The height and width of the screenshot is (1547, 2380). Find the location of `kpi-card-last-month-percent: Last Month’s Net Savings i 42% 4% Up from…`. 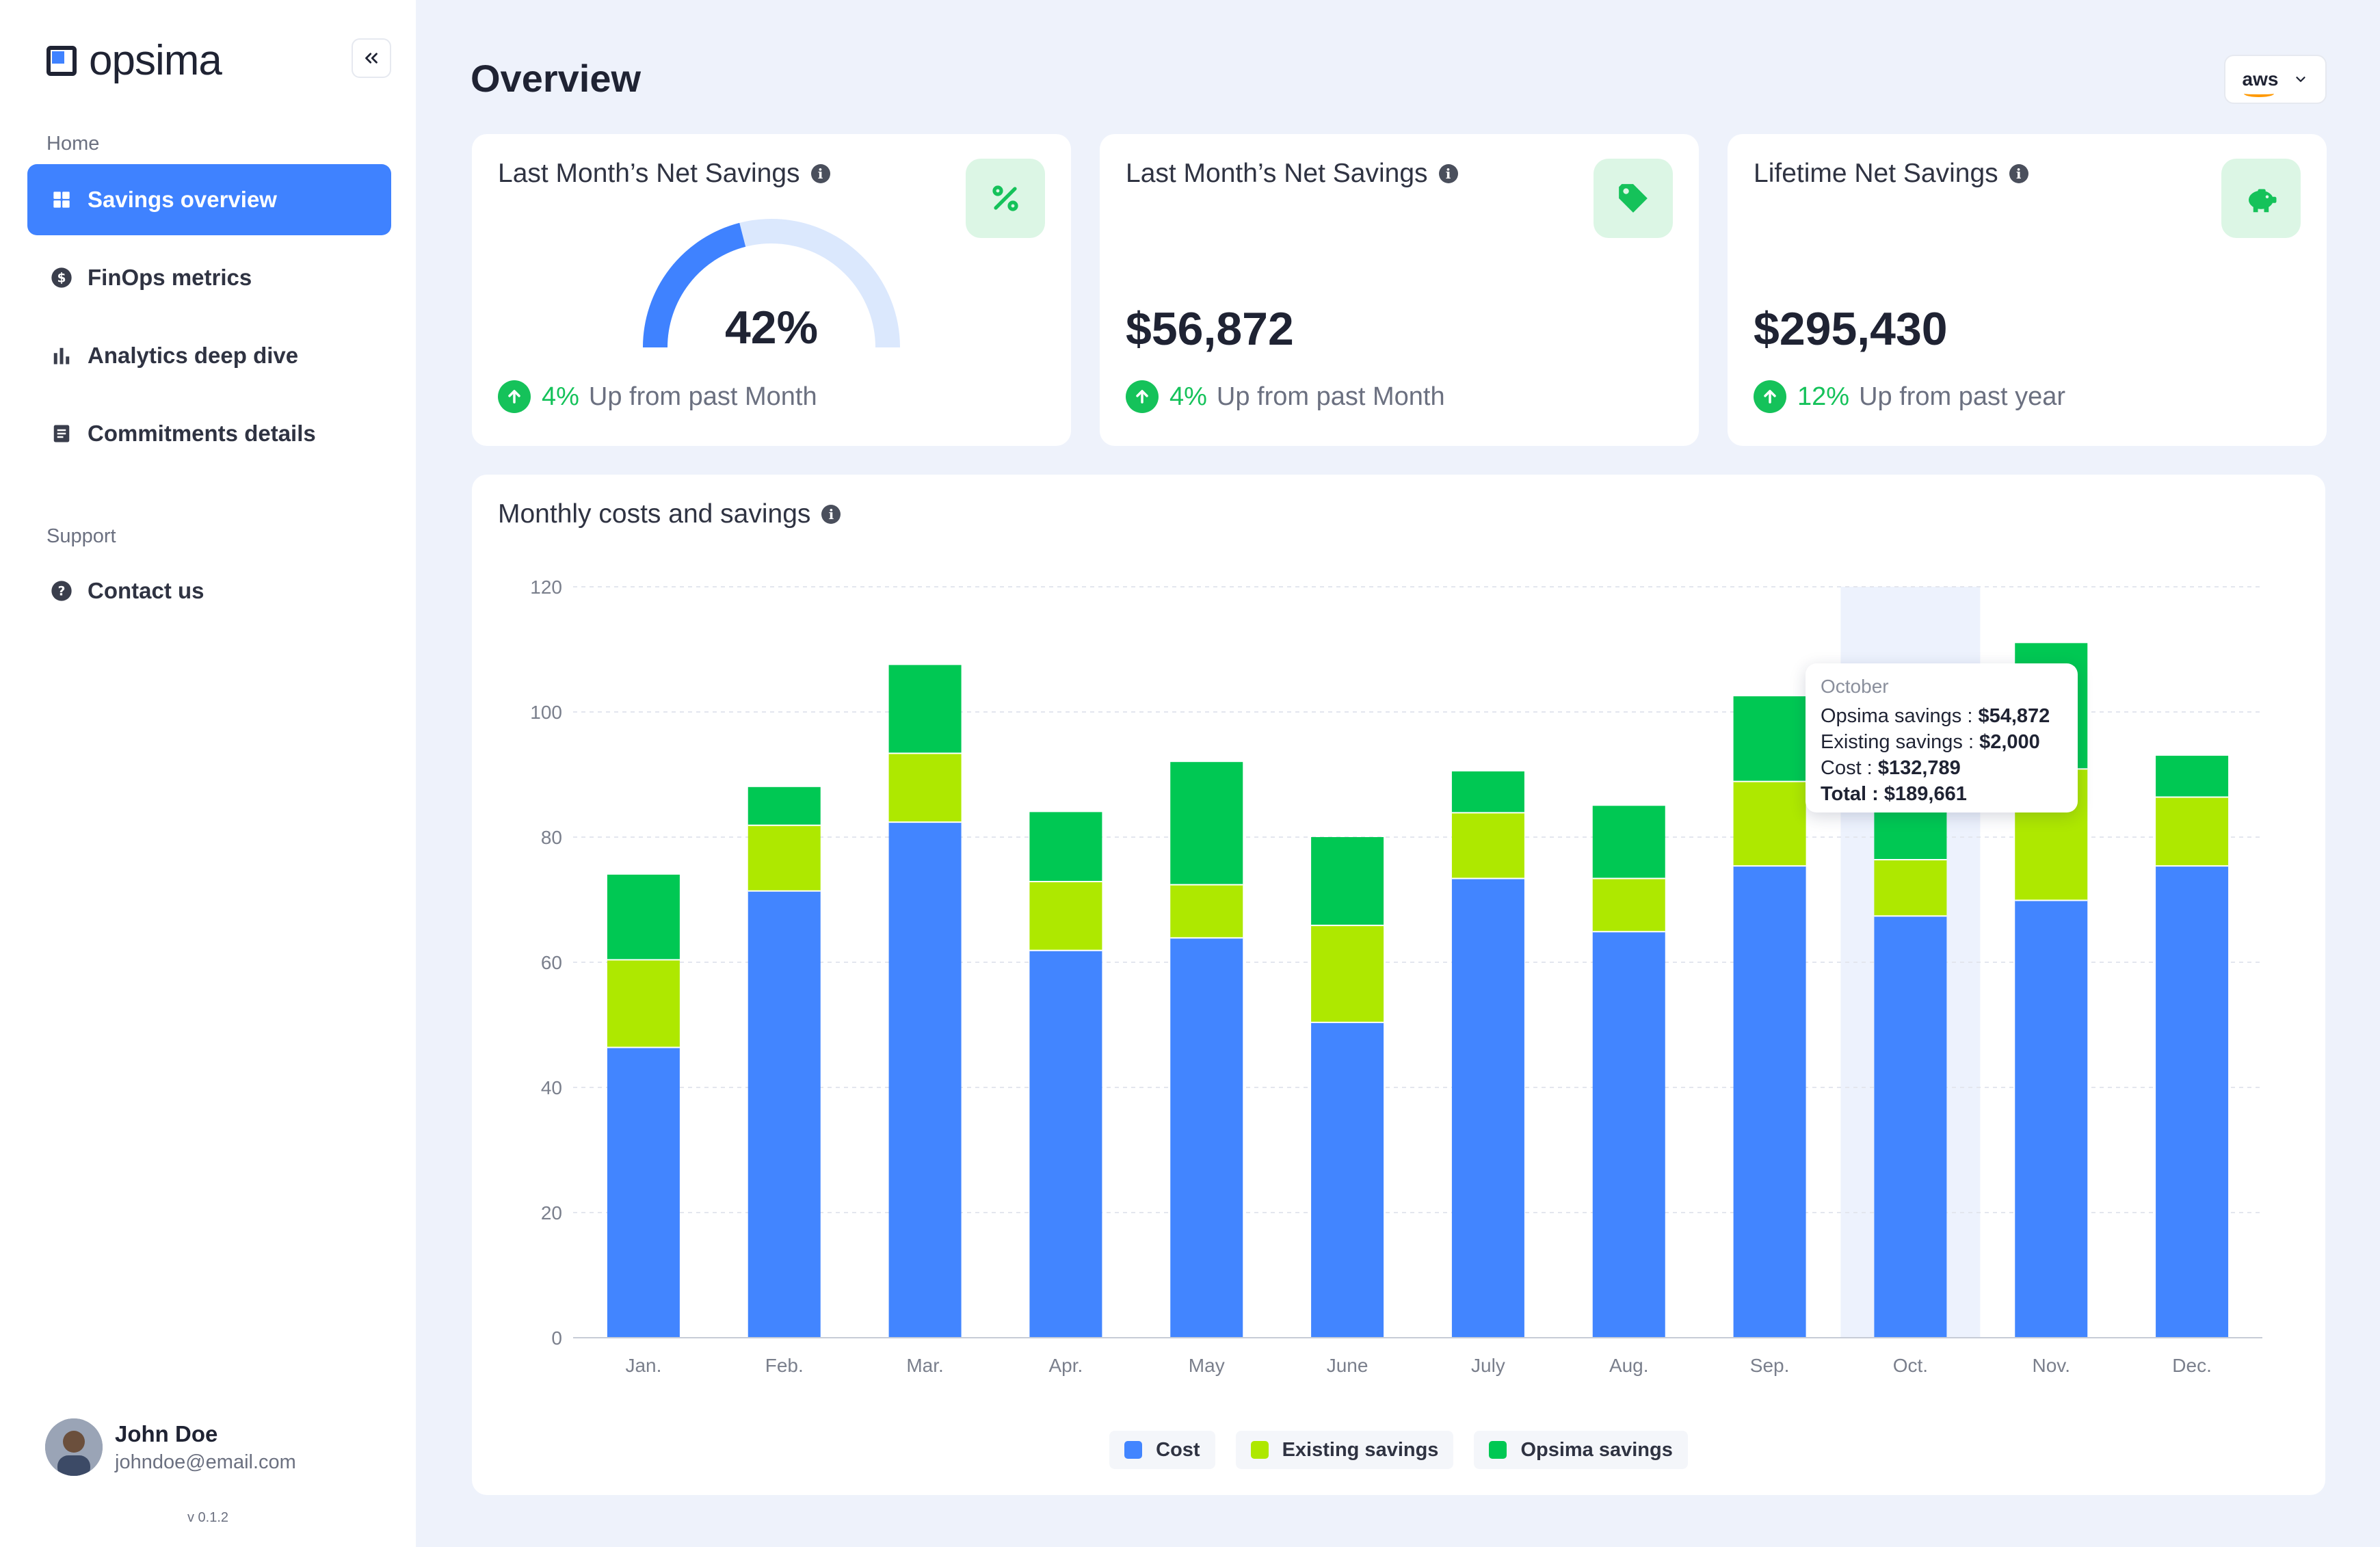

kpi-card-last-month-percent: Last Month’s Net Savings i 42% 4% Up from… is located at coordinates (771, 290).